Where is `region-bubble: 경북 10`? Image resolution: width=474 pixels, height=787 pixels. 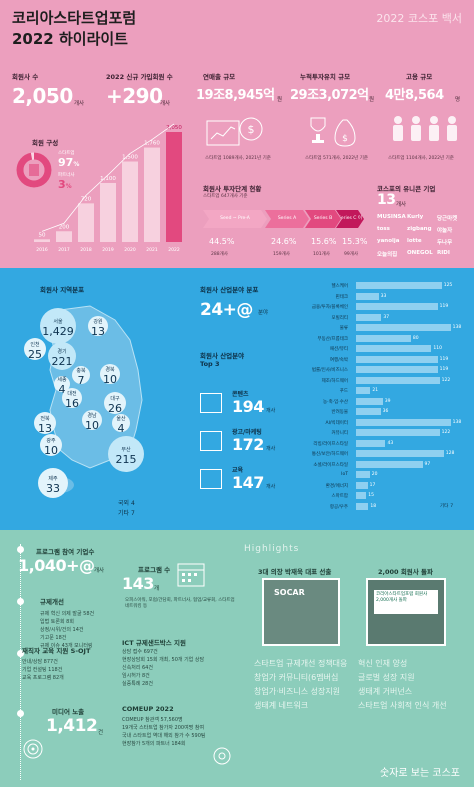 region-bubble: 경북 10 is located at coordinates (110, 375).